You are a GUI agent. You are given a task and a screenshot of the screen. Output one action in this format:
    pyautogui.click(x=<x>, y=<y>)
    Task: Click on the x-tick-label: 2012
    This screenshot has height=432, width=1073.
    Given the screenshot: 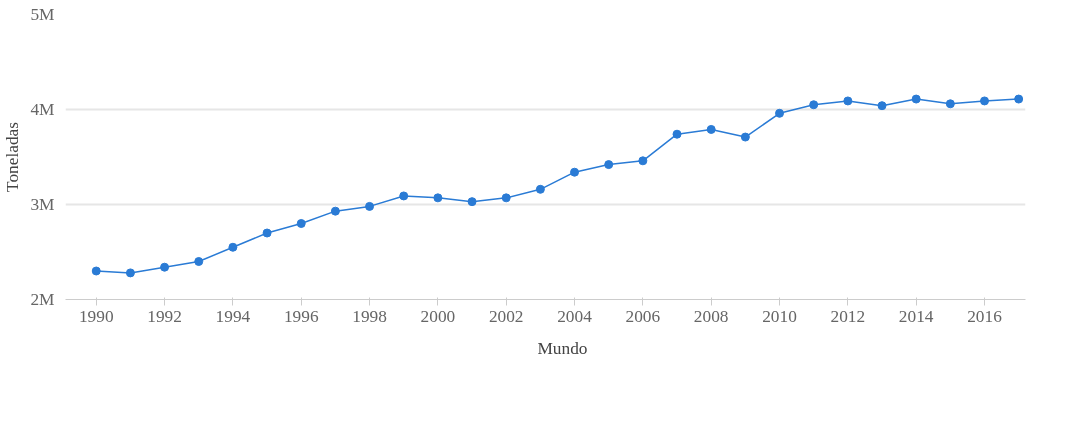 What is the action you would take?
    pyautogui.click(x=848, y=316)
    